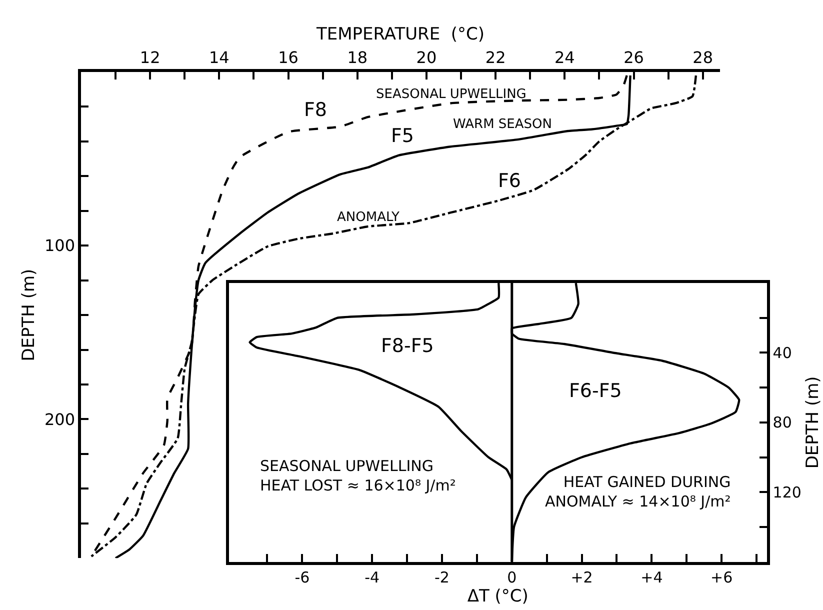 The image size is (823, 610). I want to click on annotation: SEASONAL UPWELLING HEAT LOST ≈ 16×10⁸ J/m², so click(358, 475).